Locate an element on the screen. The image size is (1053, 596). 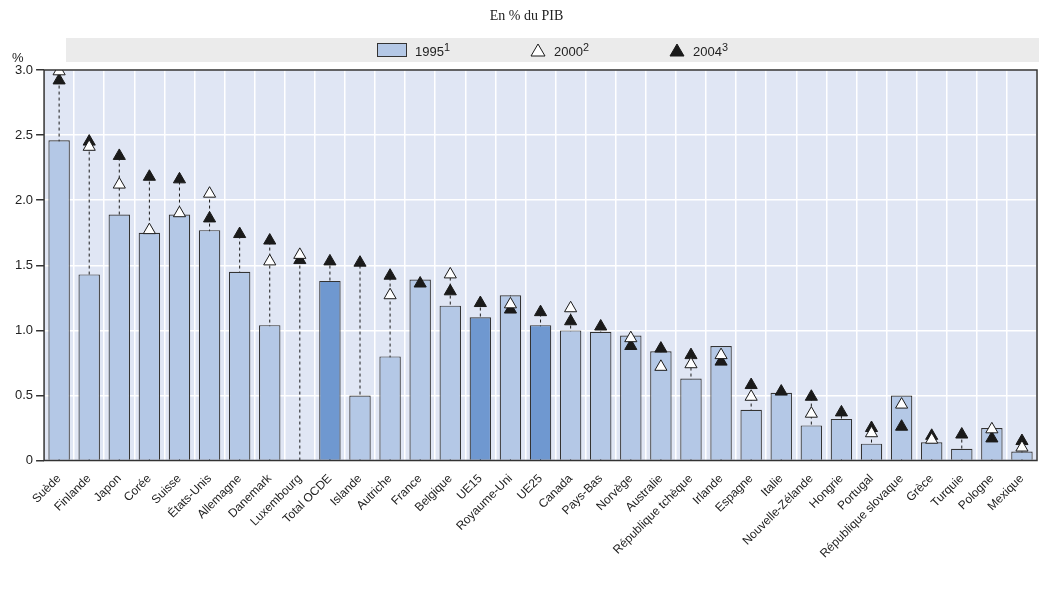
y-tick-label: 2.0 is located at coordinates (24, 199).